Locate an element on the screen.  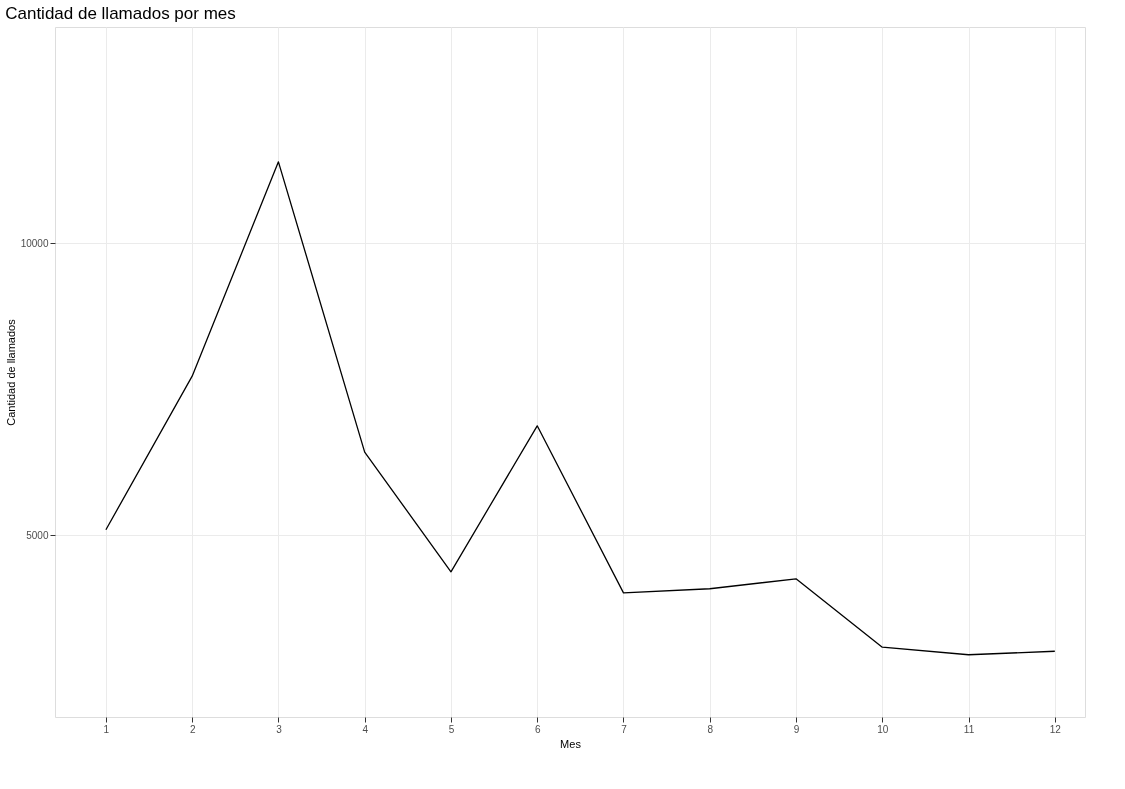
x-tick-label: 12 is located at coordinates (1055, 729).